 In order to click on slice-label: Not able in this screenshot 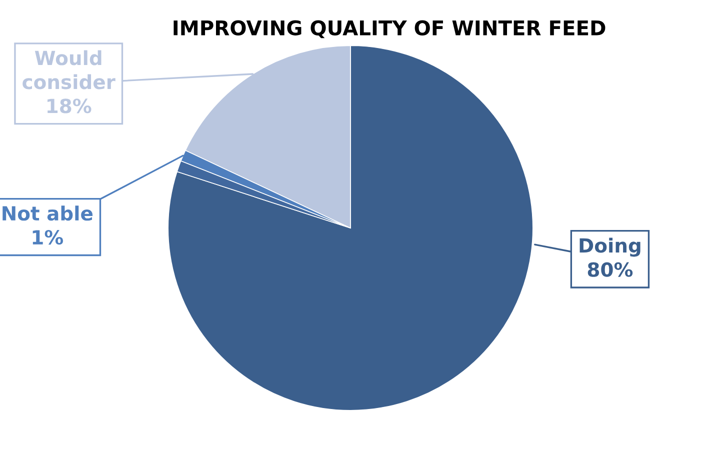, I will do `click(47, 213)`.